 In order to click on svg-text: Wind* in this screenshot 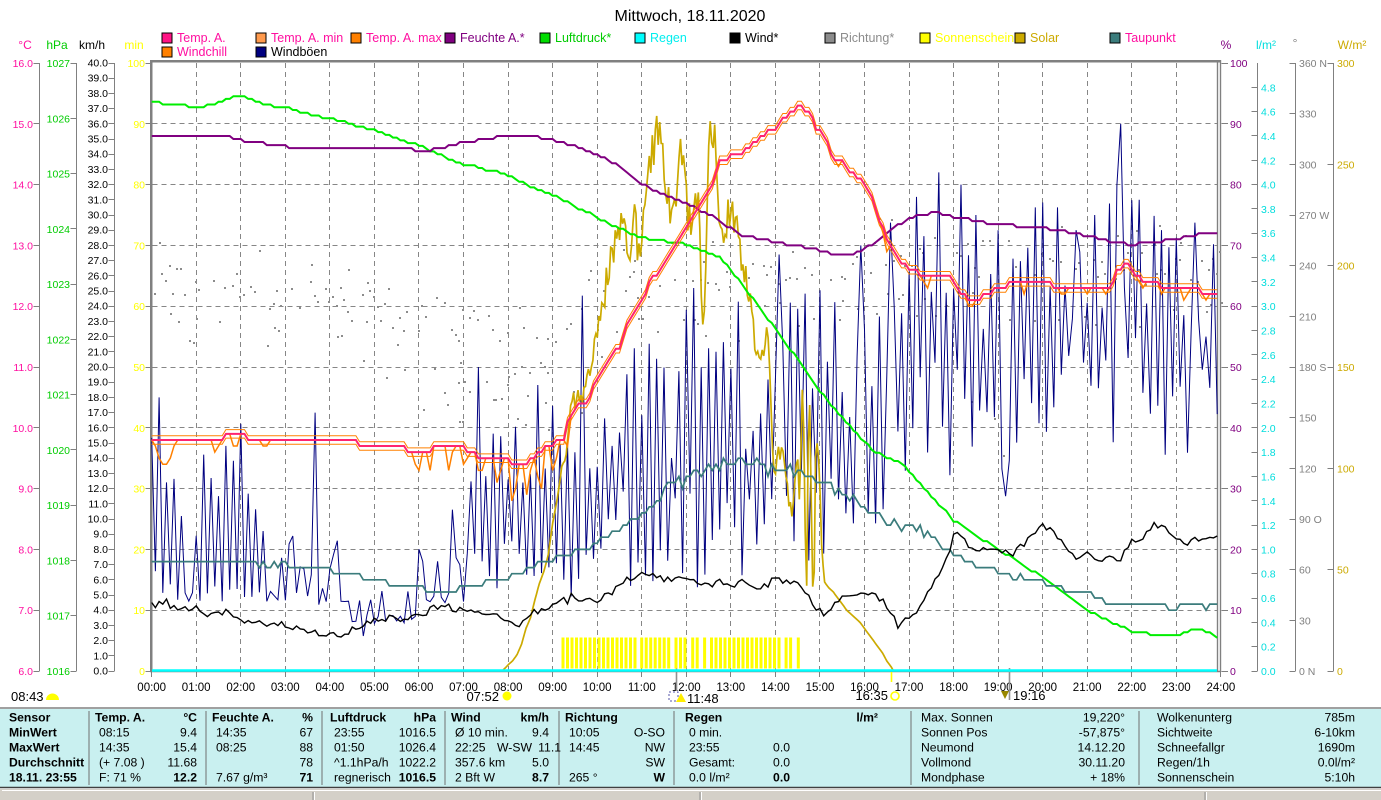, I will do `click(761, 38)`.